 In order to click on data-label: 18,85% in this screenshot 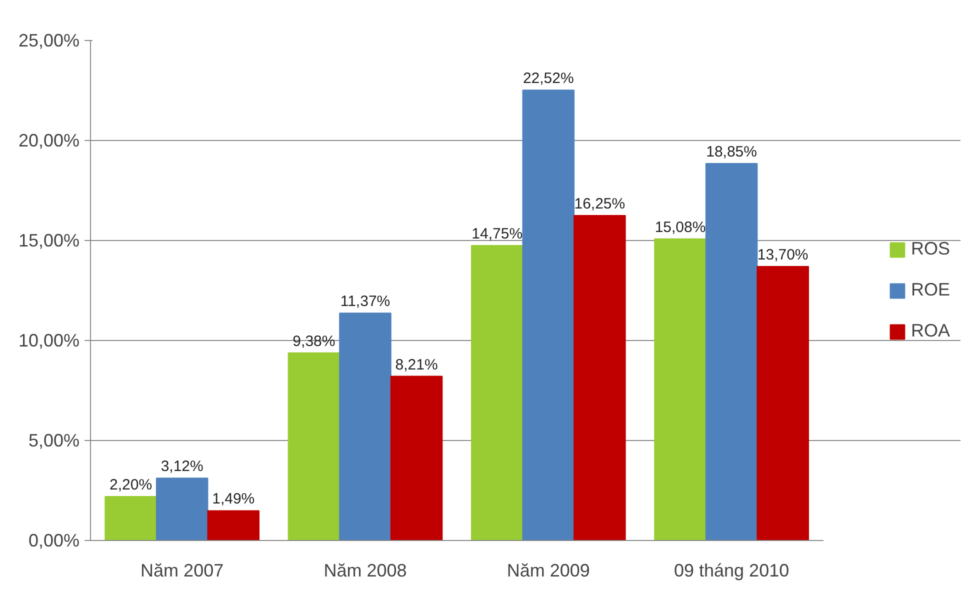, I will do `click(731, 152)`.